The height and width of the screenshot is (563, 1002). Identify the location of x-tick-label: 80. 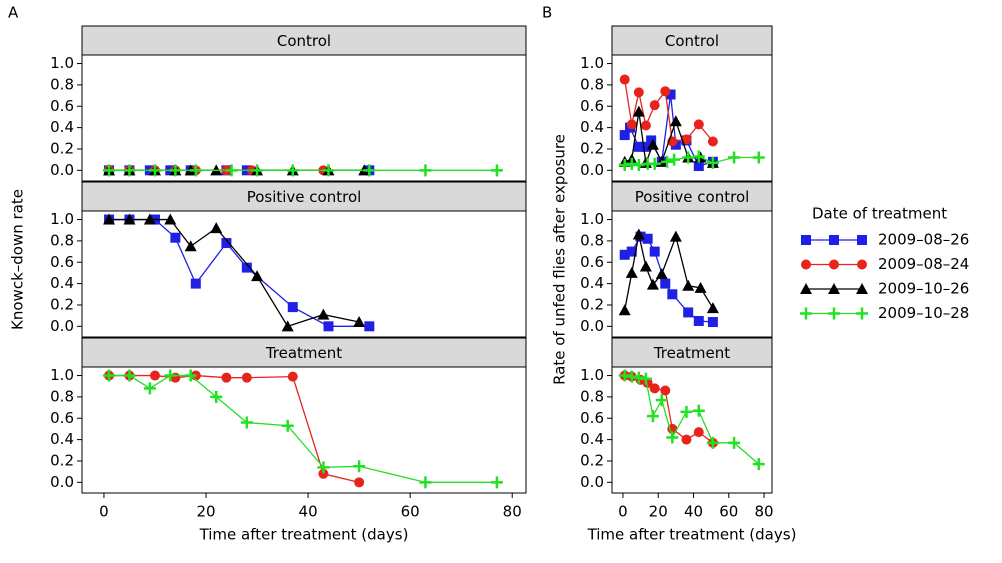
(764, 512).